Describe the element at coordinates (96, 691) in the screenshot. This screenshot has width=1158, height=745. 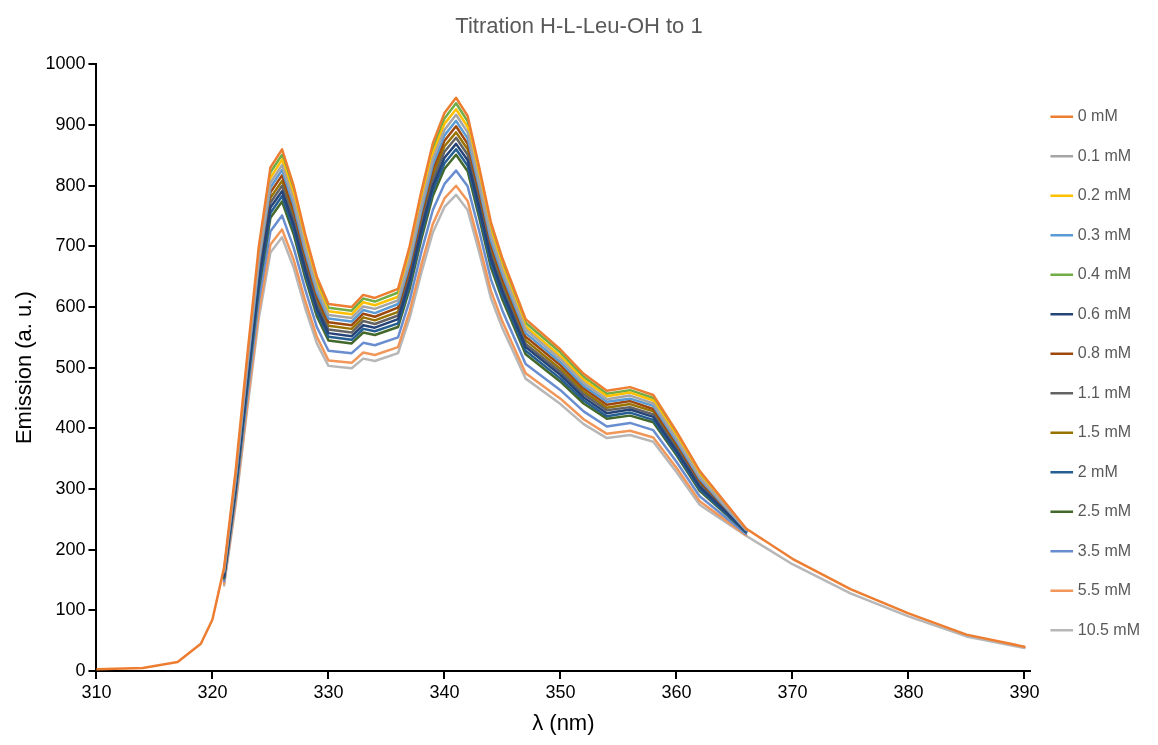
I see `x-tick-label: 310` at that location.